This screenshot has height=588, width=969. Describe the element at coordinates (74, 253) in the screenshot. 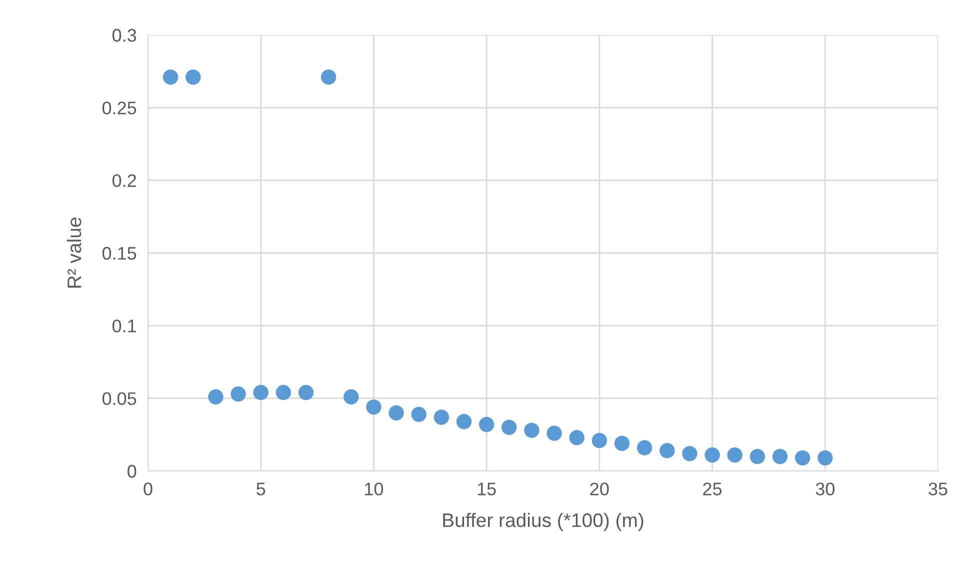

I see `y-axis-title: R² value` at that location.